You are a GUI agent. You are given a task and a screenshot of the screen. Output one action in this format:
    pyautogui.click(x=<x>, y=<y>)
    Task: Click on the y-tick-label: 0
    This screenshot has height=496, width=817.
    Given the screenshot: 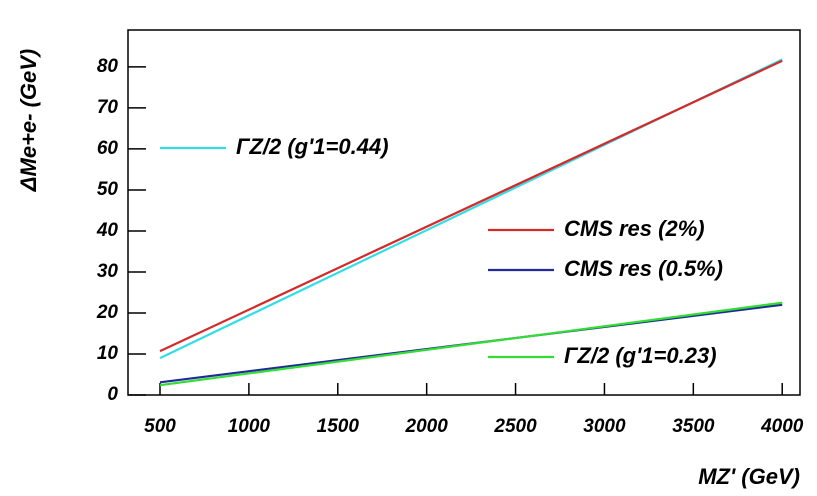 What is the action you would take?
    pyautogui.click(x=112, y=394)
    